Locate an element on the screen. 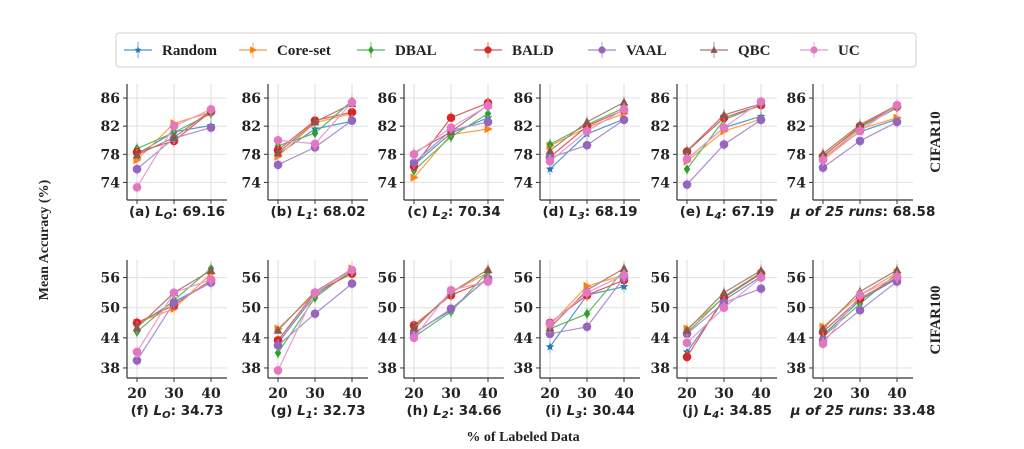 This screenshot has height=449, width=1024. legend-label: BALD is located at coordinates (533, 51).